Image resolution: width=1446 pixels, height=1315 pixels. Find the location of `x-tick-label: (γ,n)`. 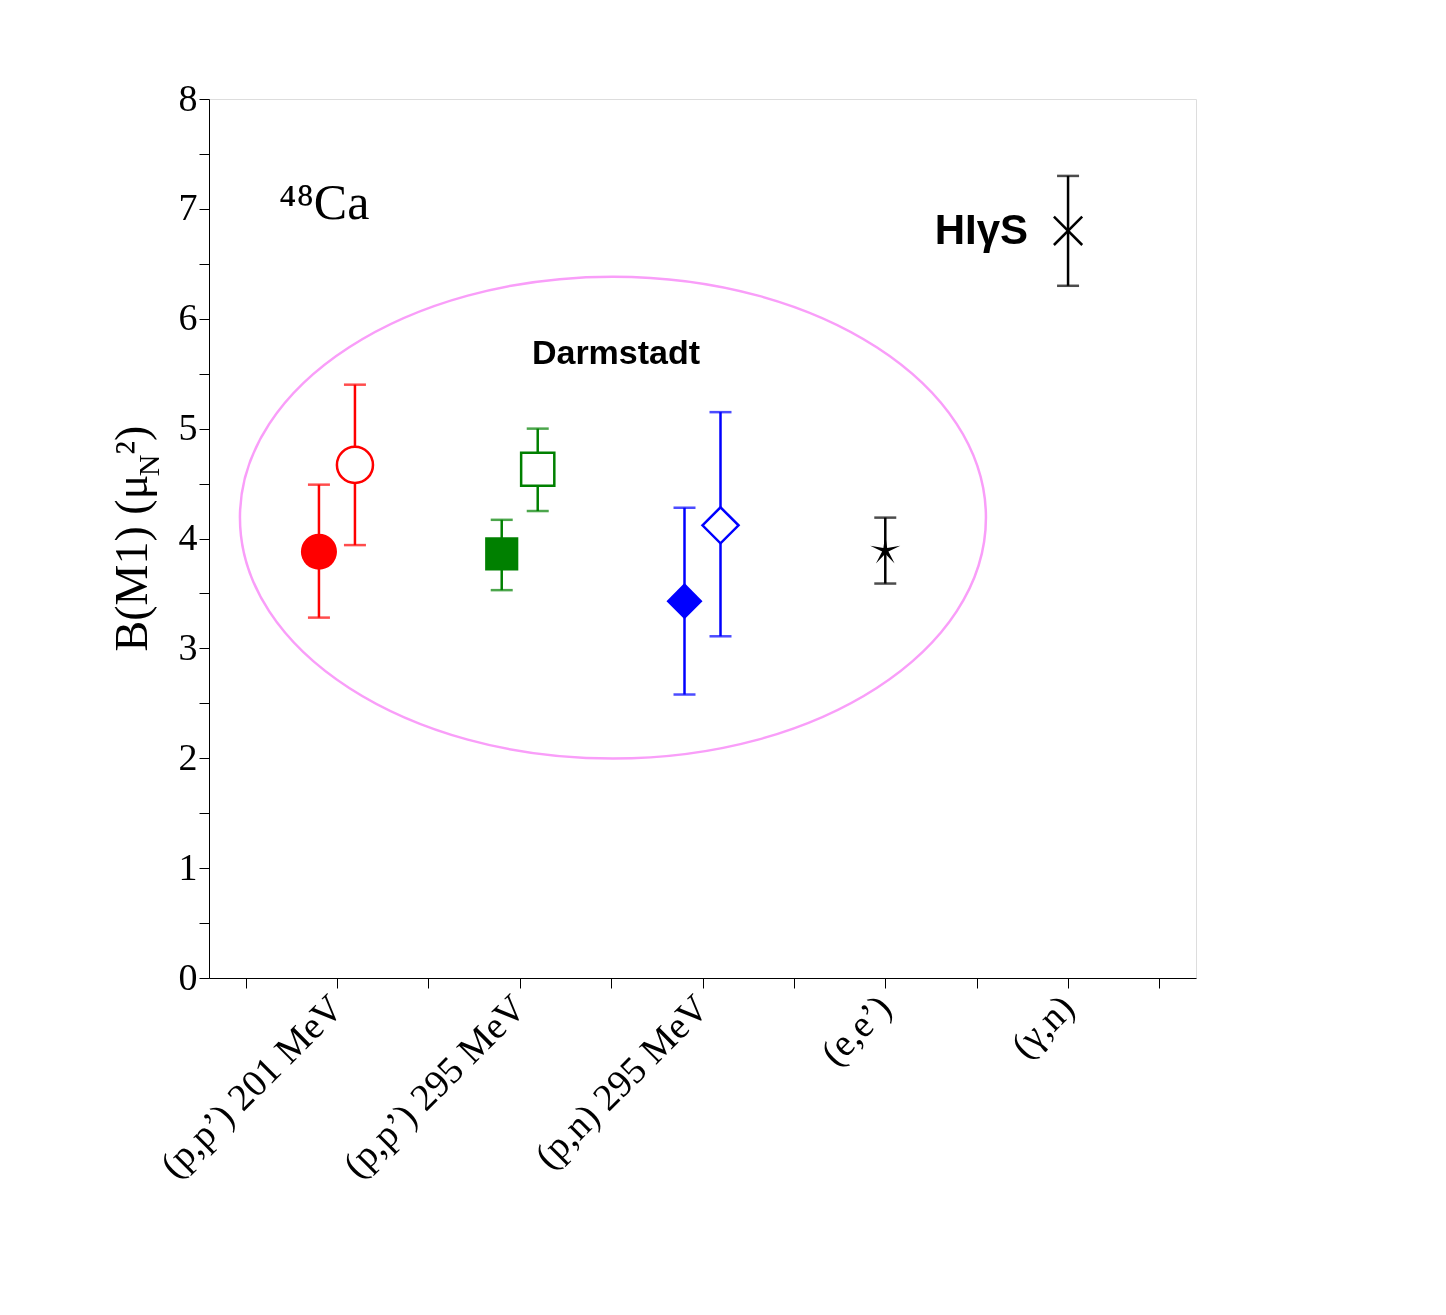

x-tick-label: (γ,n) is located at coordinates (1042, 1026).